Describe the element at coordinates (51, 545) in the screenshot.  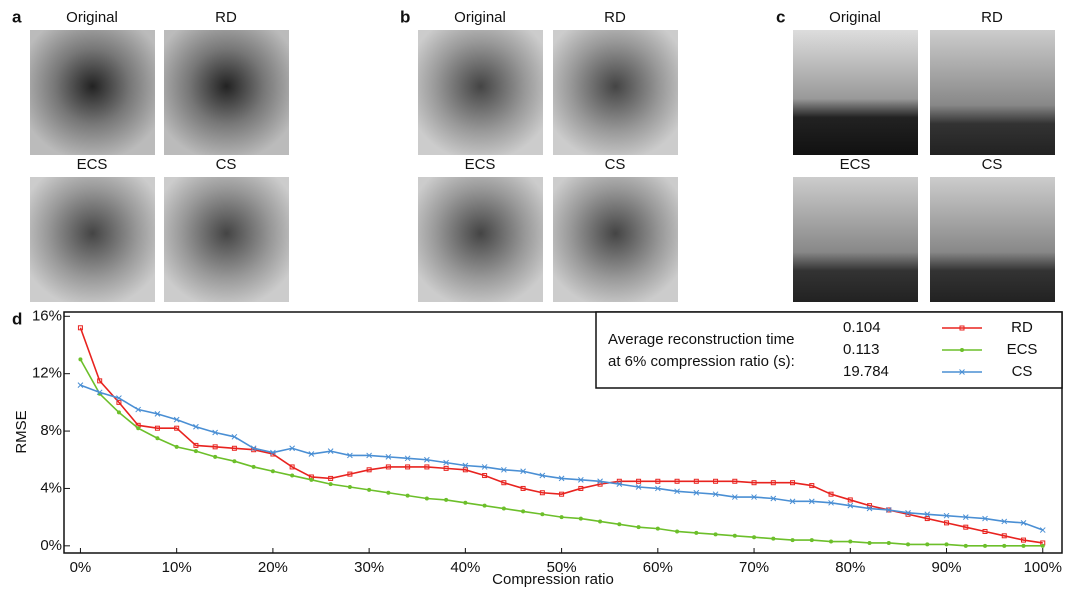
I see `y-tick-label: 0%` at that location.